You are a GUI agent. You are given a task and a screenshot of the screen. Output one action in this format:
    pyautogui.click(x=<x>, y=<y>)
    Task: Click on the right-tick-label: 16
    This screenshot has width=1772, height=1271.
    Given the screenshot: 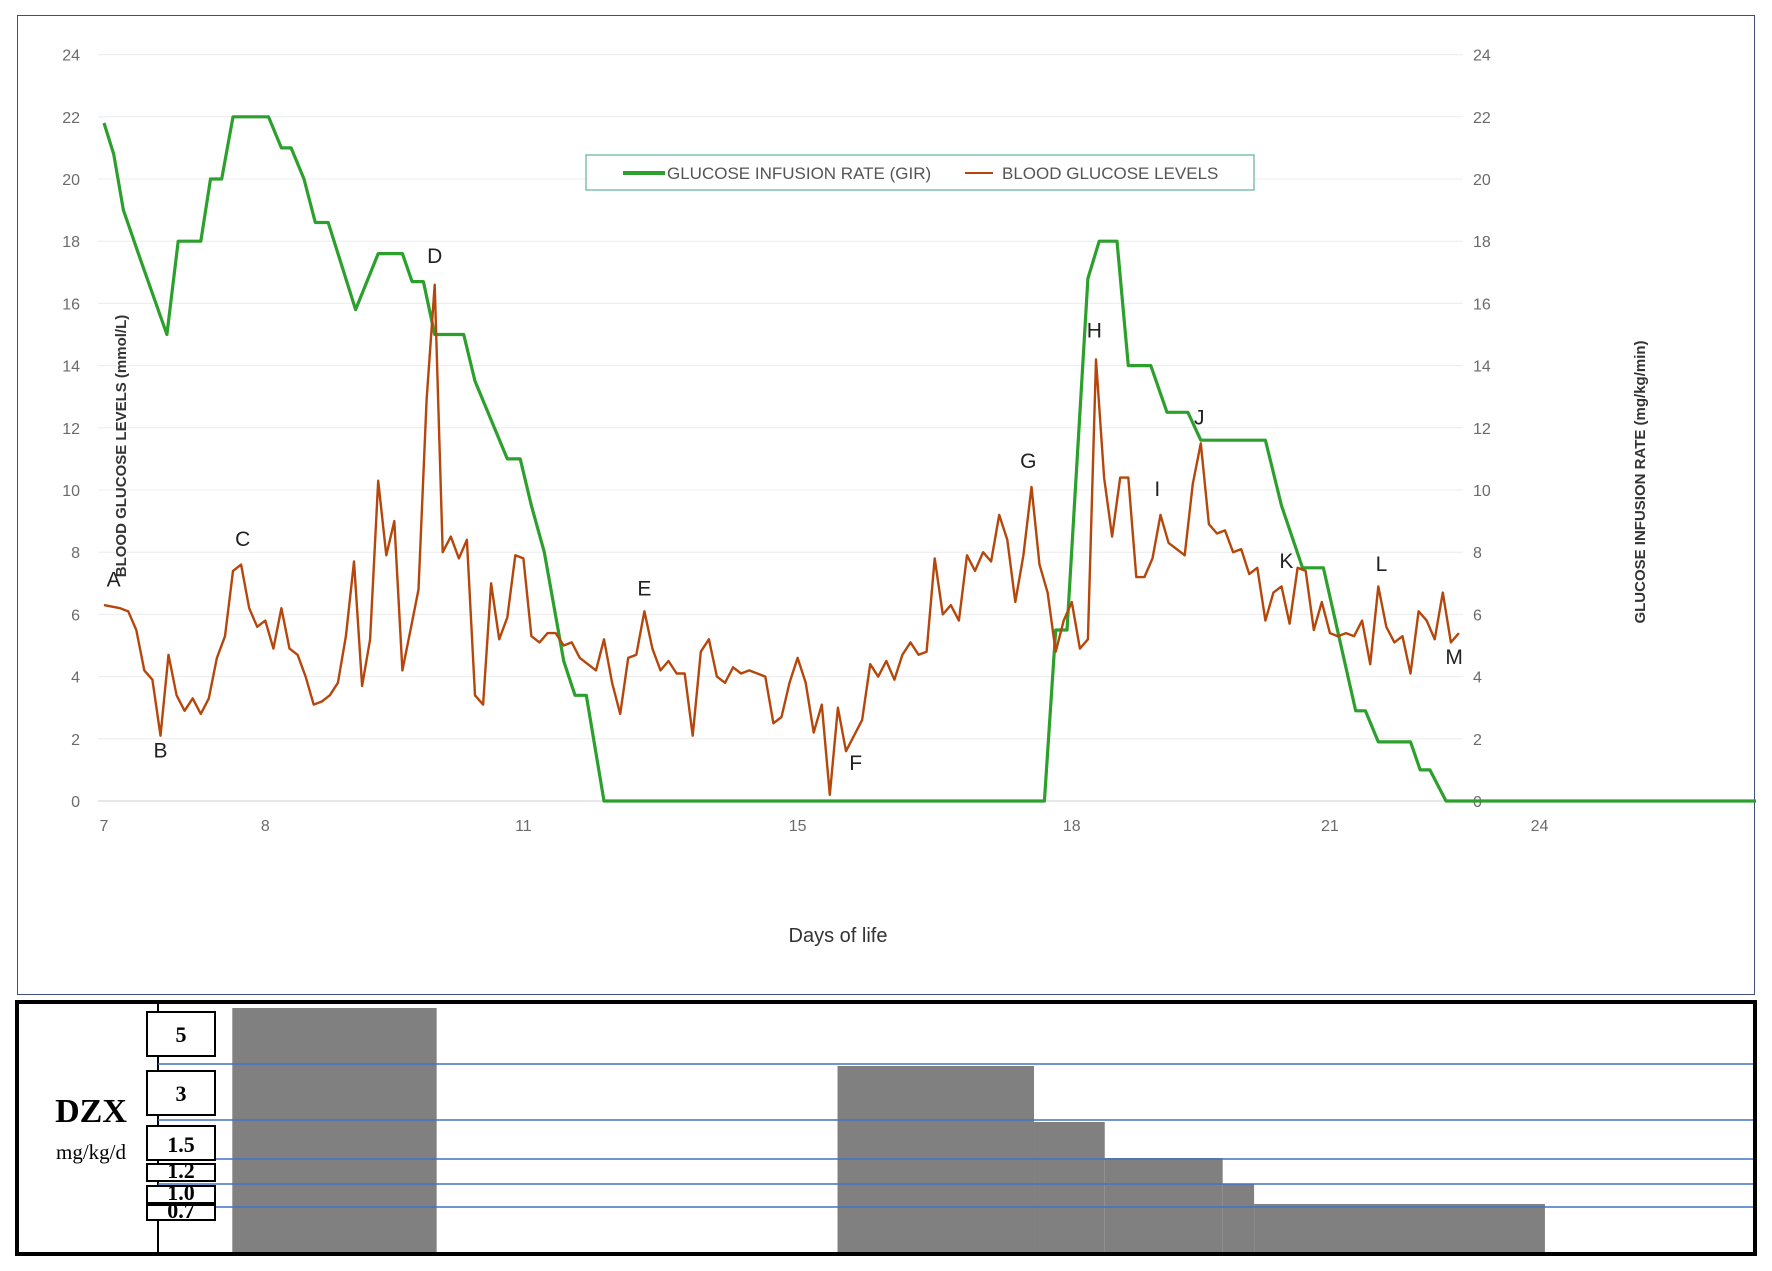 What is the action you would take?
    pyautogui.click(x=1482, y=304)
    